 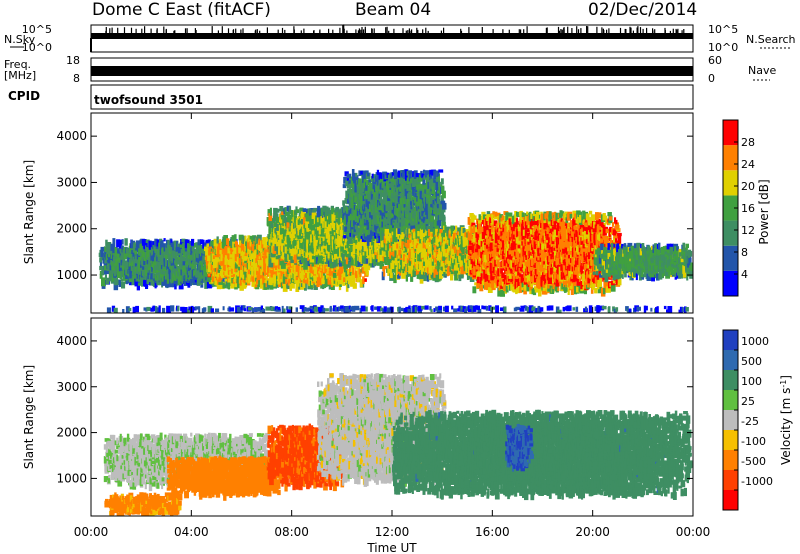 What do you see at coordinates (37, 29) in the screenshot?
I see `nsky-tick-high: 10^5` at bounding box center [37, 29].